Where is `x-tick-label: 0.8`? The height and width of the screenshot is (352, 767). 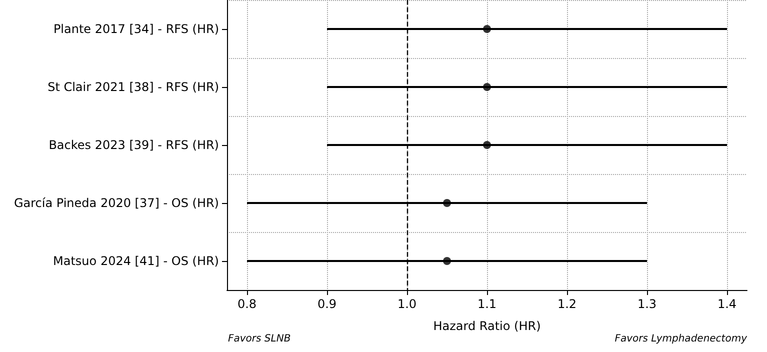 x-tick-label: 0.8 is located at coordinates (247, 304).